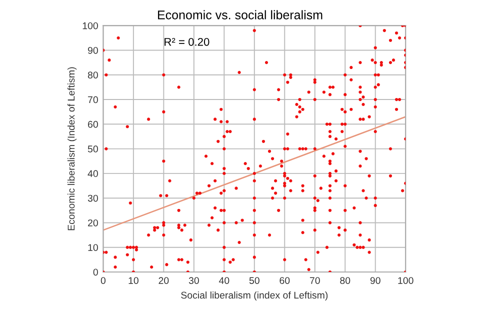 The height and width of the screenshot is (320, 480). I want to click on chart-title: Economic vs. social liberalism, so click(240, 15).